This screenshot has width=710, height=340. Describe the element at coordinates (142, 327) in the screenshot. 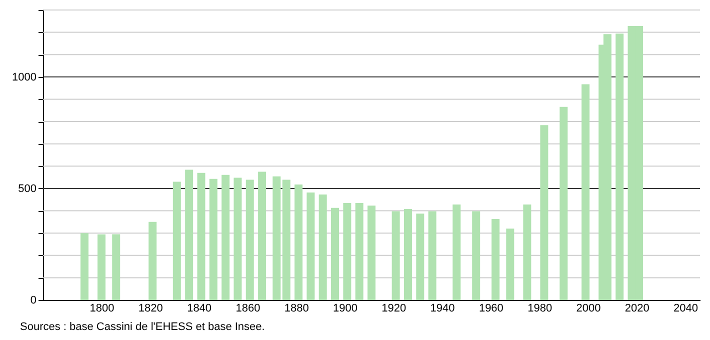

I see `source-note: Sources : base Cassini de l'EHESS et base Insee.` at that location.